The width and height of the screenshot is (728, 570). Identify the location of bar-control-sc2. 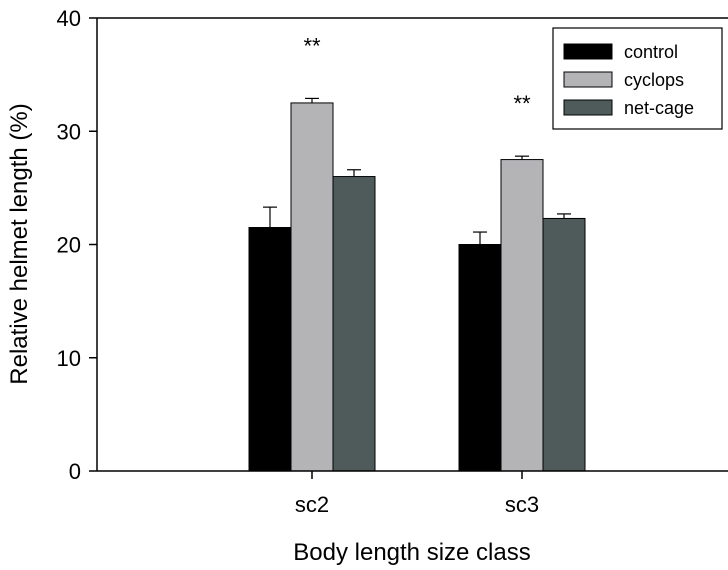
(270, 349).